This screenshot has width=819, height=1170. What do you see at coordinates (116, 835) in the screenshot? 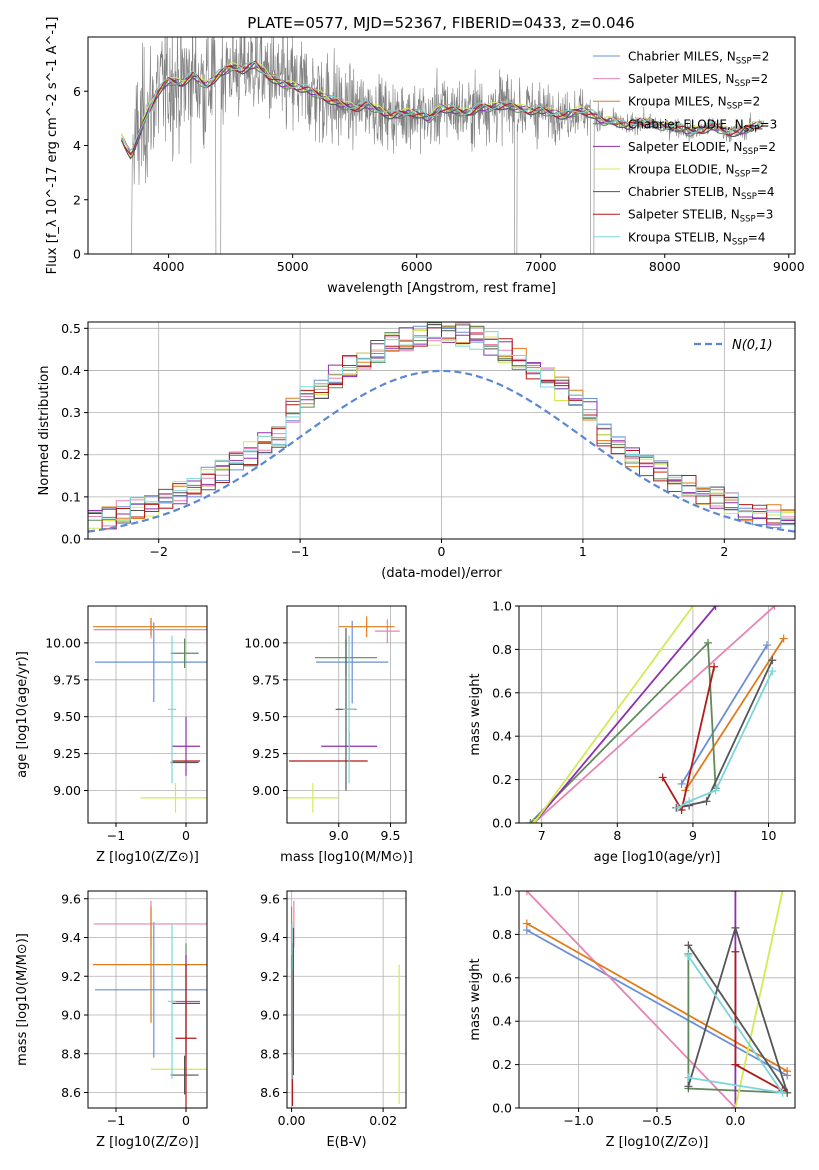
I see `x-tick-label: −1` at bounding box center [116, 835].